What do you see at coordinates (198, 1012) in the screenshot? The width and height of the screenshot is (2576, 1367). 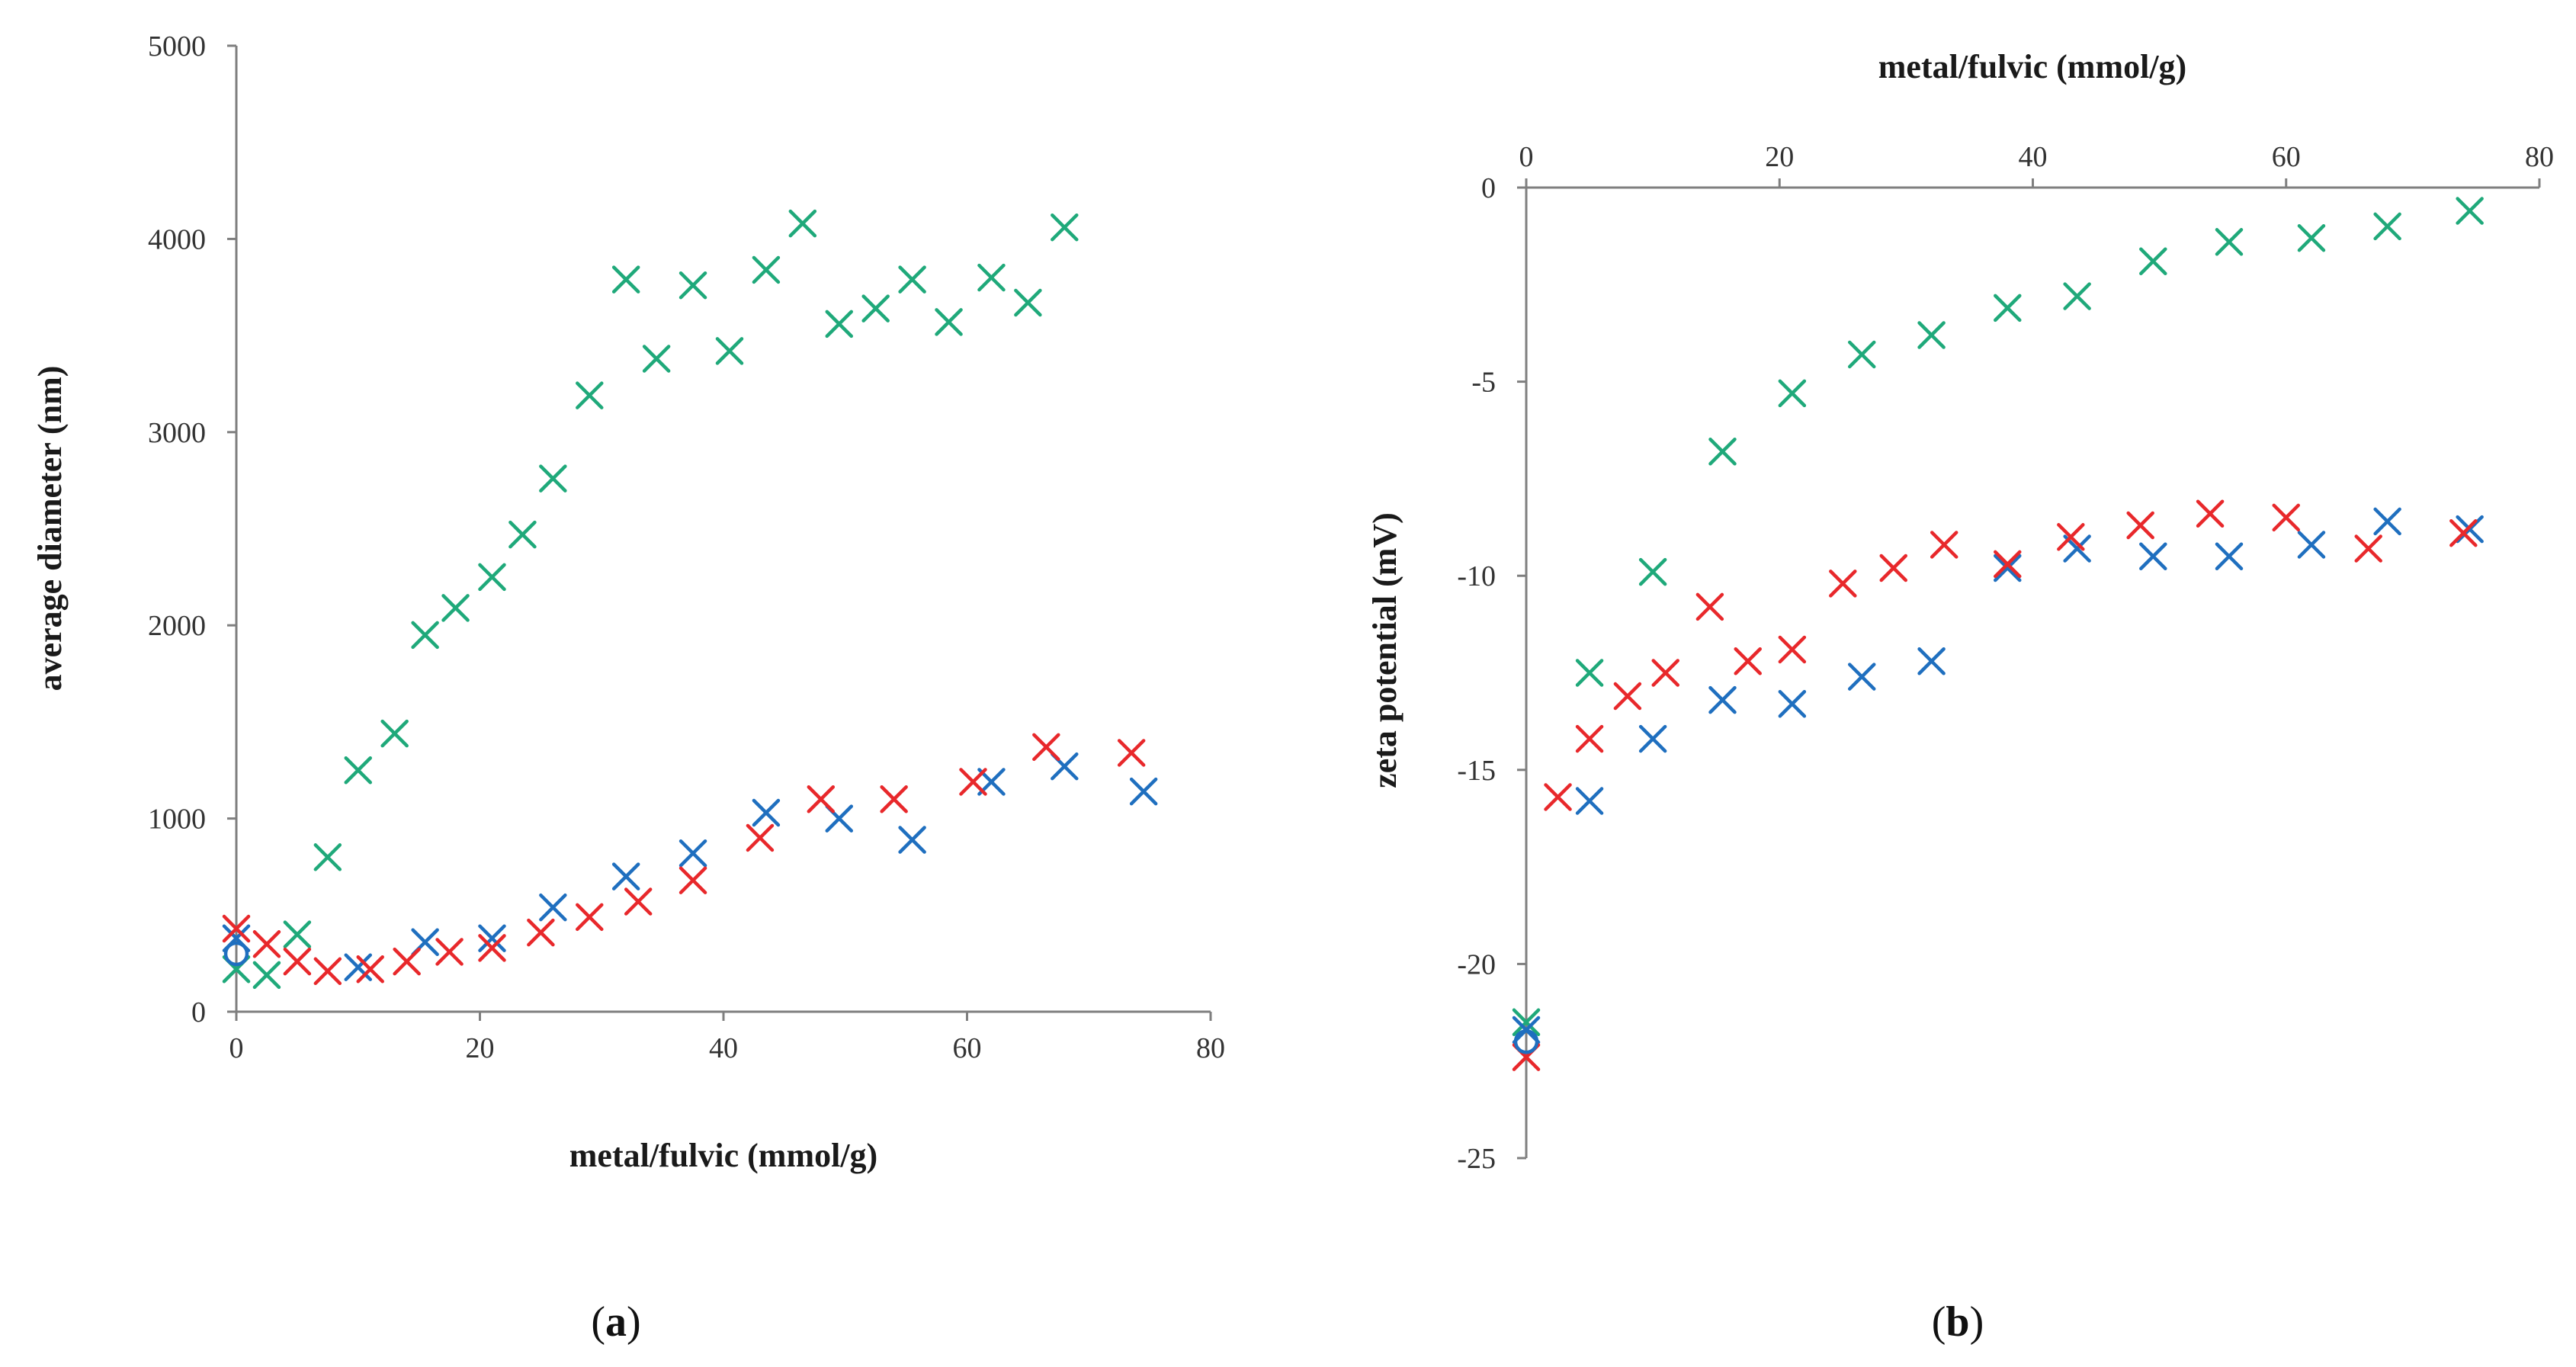 I see `chart-a-y-tick-label-0: 0` at bounding box center [198, 1012].